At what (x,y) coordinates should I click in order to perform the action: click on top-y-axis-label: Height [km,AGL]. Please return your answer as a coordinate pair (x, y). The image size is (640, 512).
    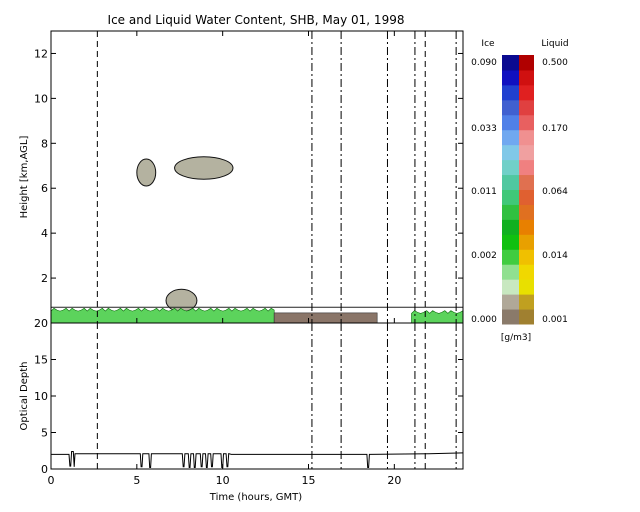
    Looking at the image, I should click on (24, 177).